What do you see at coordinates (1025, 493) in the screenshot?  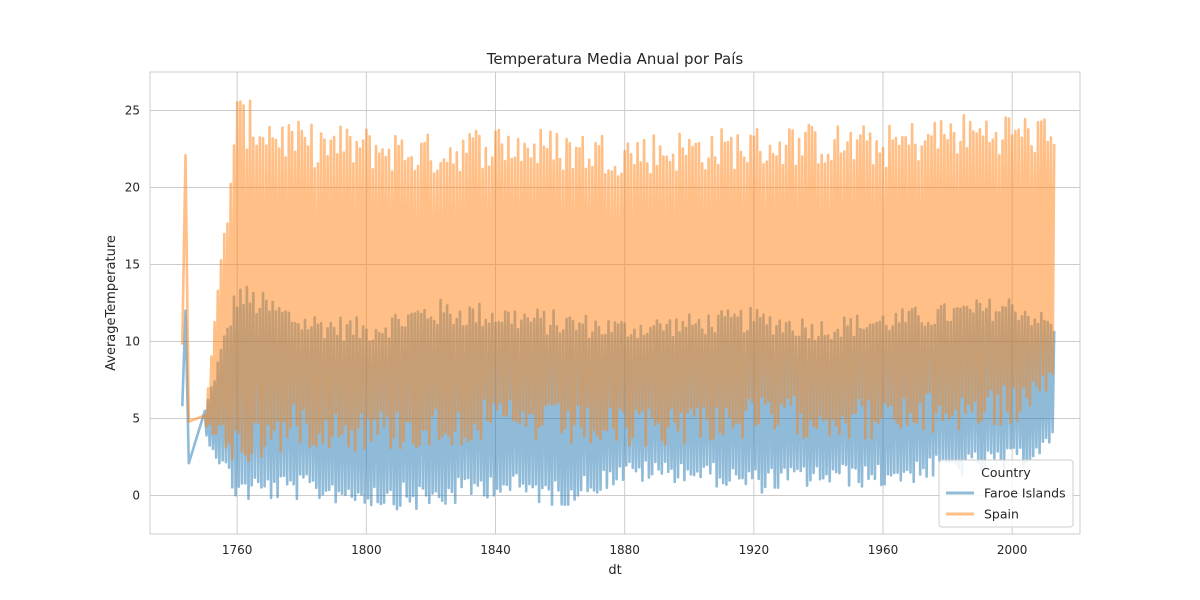 I see `legend-label: Faroe Islands` at bounding box center [1025, 493].